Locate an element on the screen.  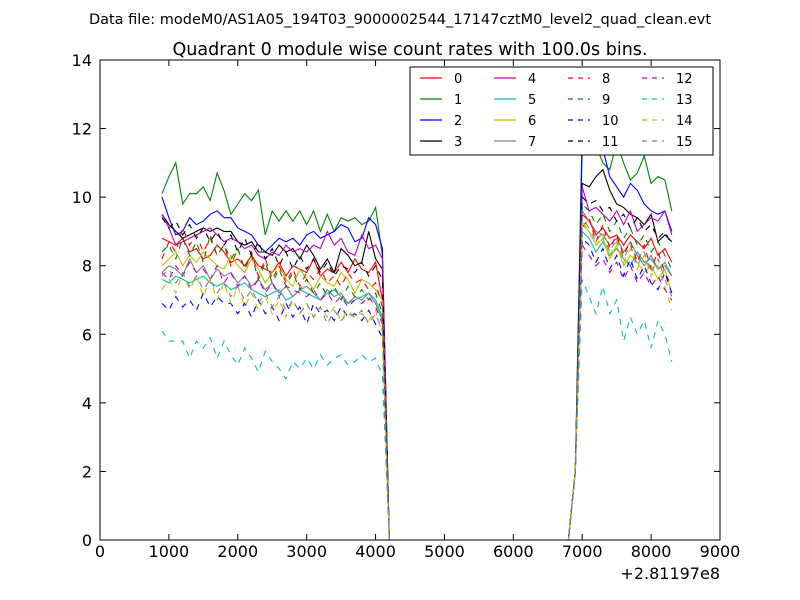
x-axis-offset-label: +2.81197e8 is located at coordinates (670, 573).